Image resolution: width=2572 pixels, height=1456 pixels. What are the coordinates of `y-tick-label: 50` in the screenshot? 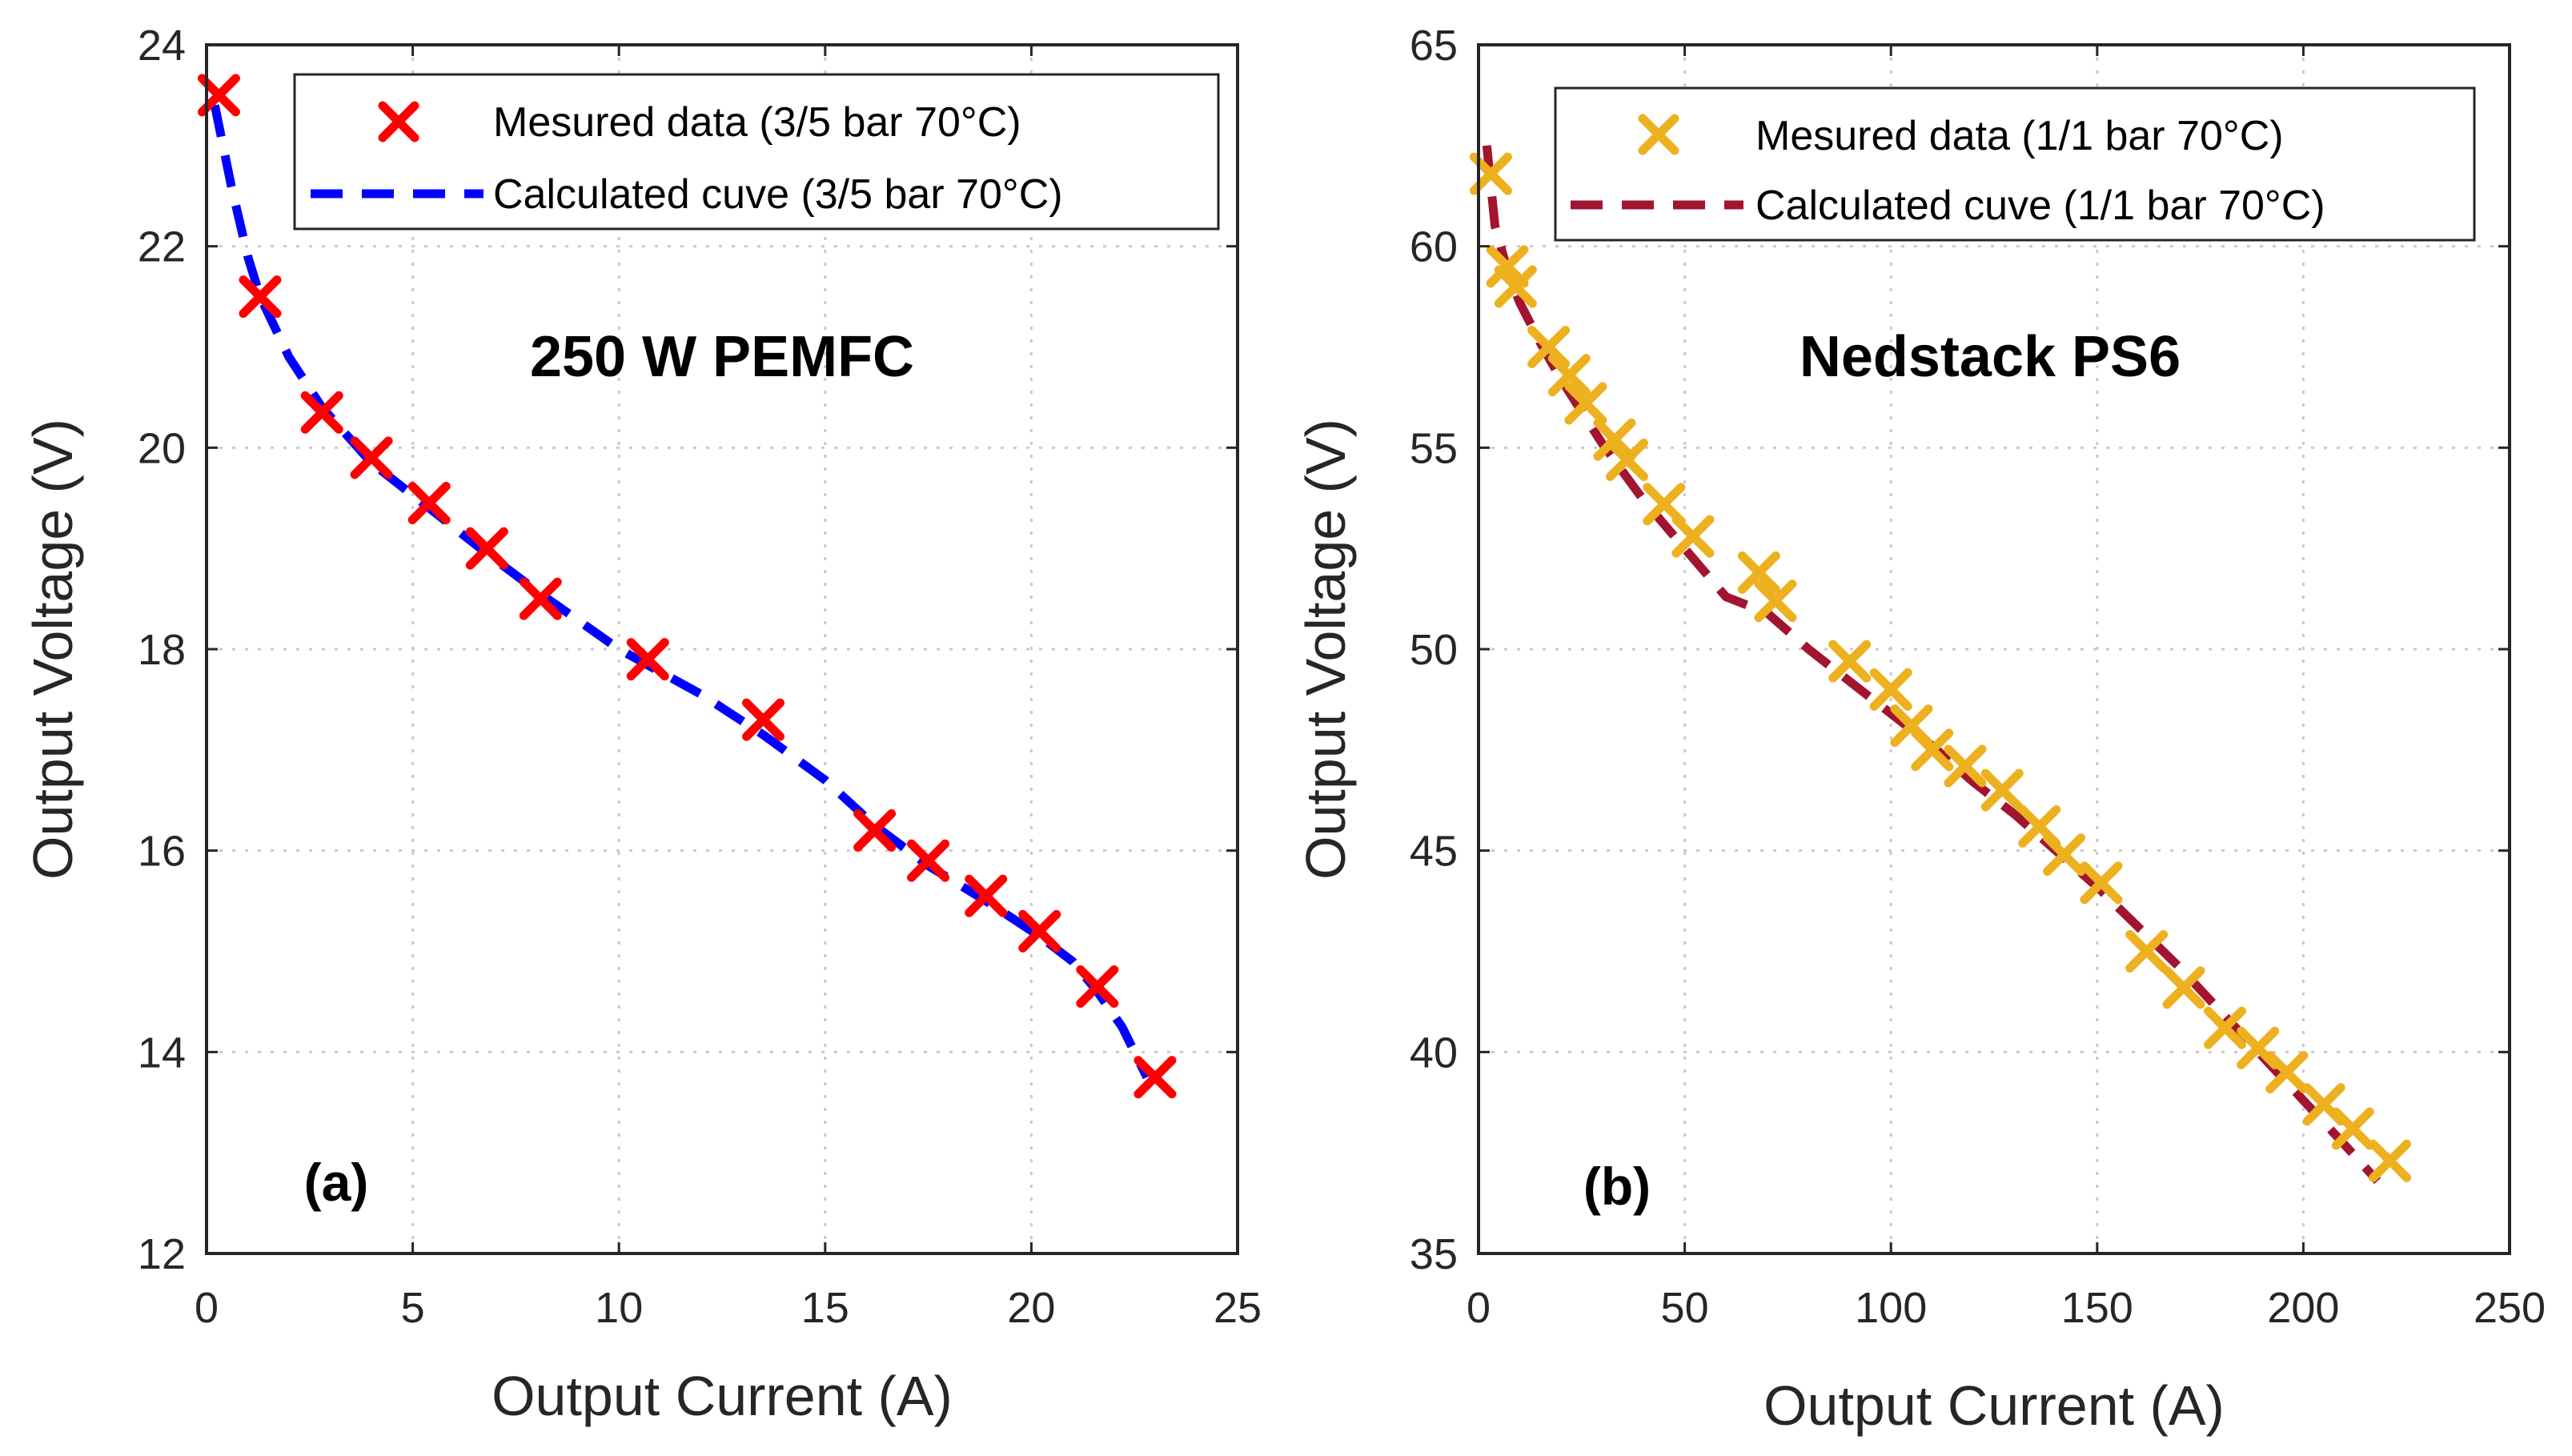 It's located at (1434, 650).